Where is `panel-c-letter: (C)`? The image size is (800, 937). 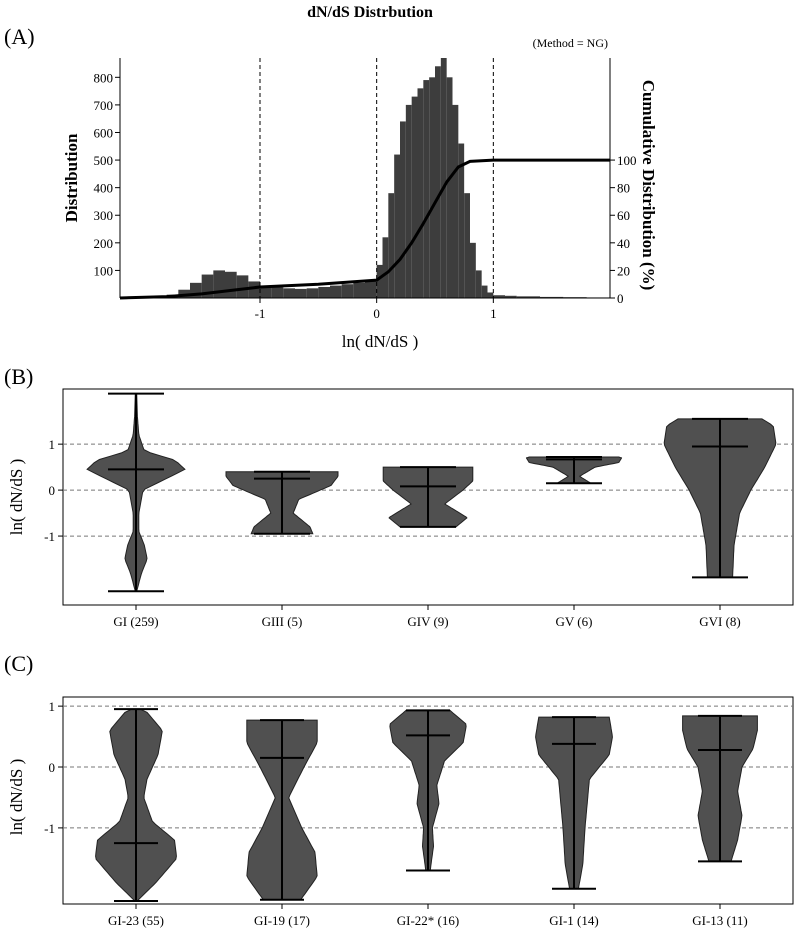
panel-c-letter: (C) is located at coordinates (18, 663).